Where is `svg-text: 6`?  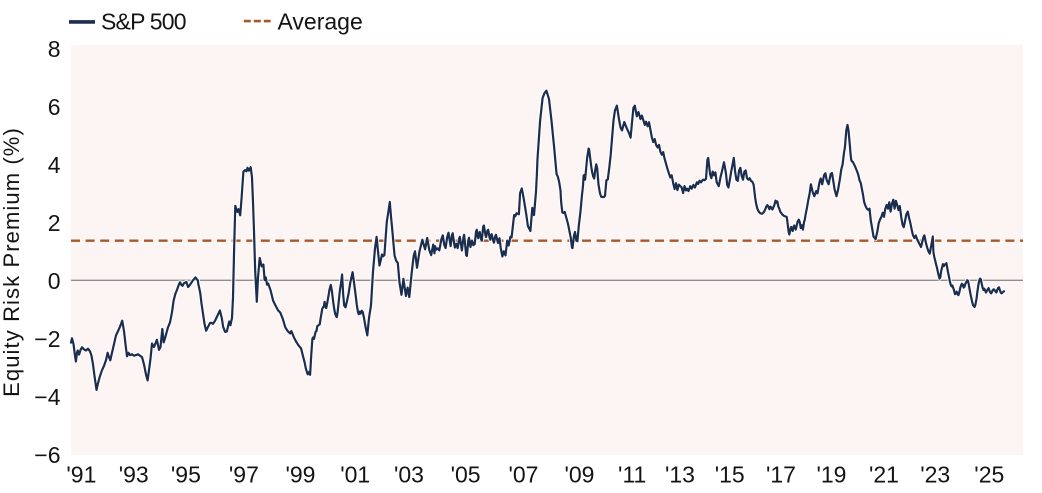 svg-text: 6 is located at coordinates (54, 107).